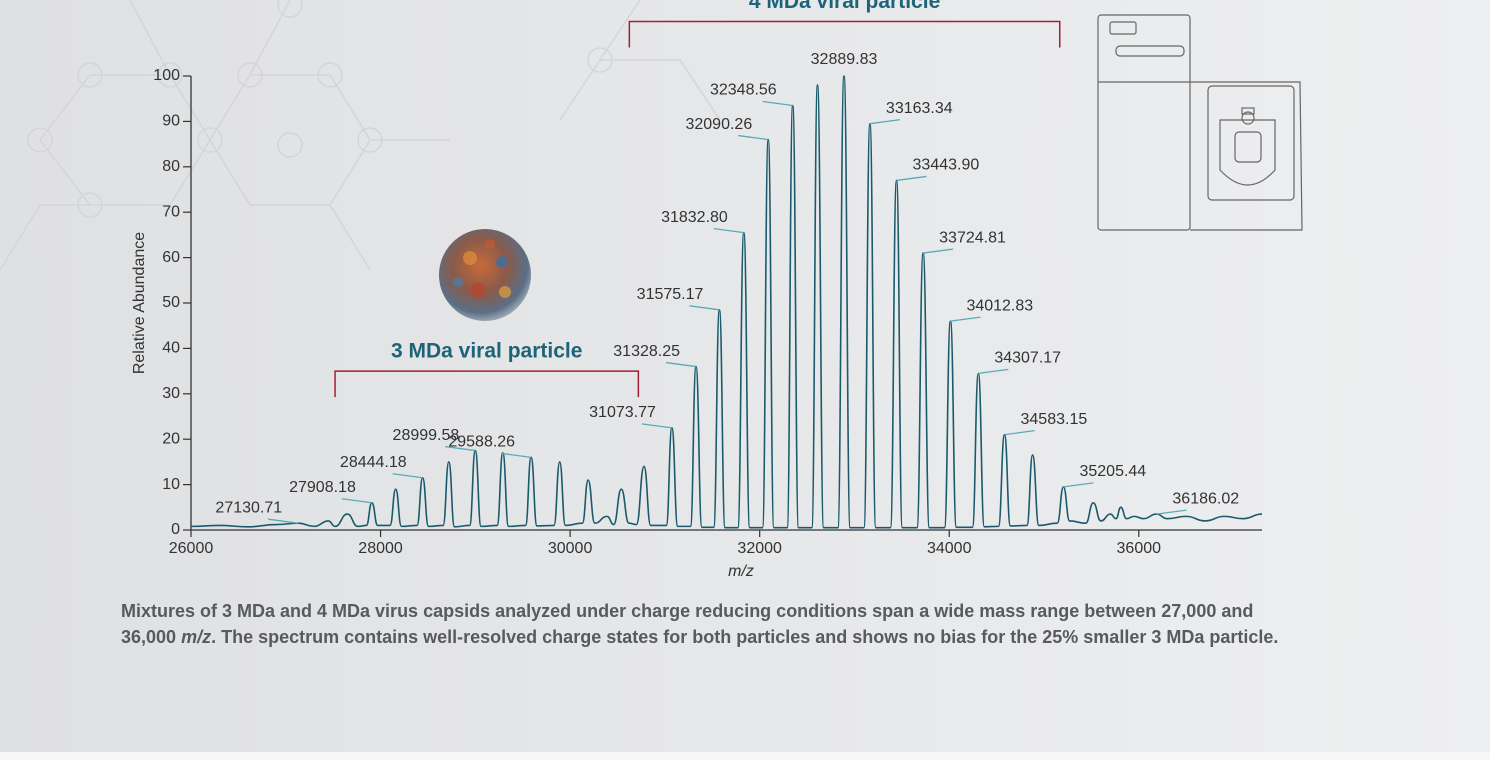 The height and width of the screenshot is (760, 1490). I want to click on y-tick-label: 100, so click(166, 75).